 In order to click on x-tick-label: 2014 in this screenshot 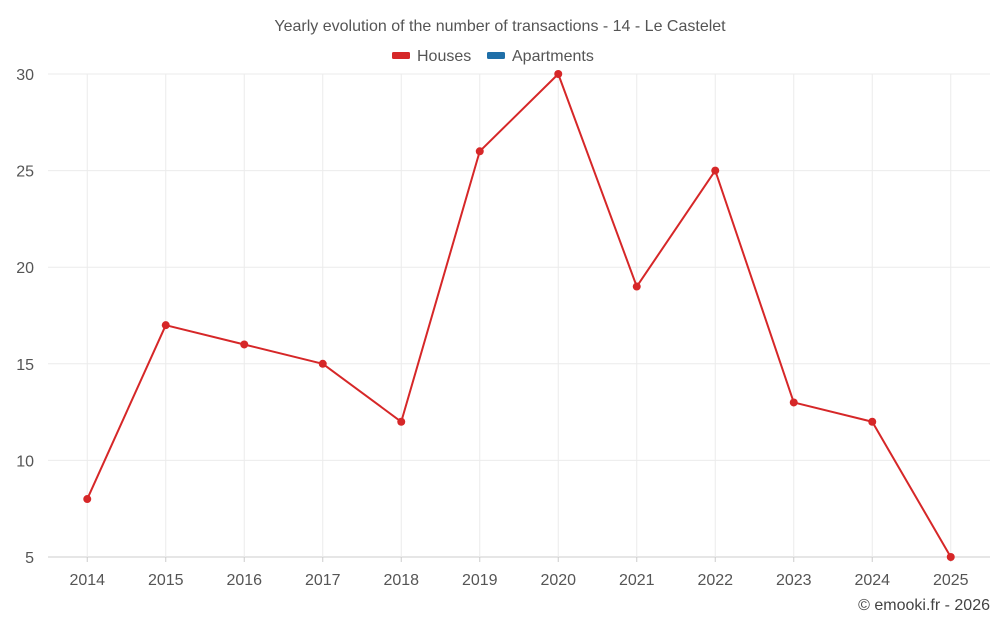, I will do `click(87, 580)`.